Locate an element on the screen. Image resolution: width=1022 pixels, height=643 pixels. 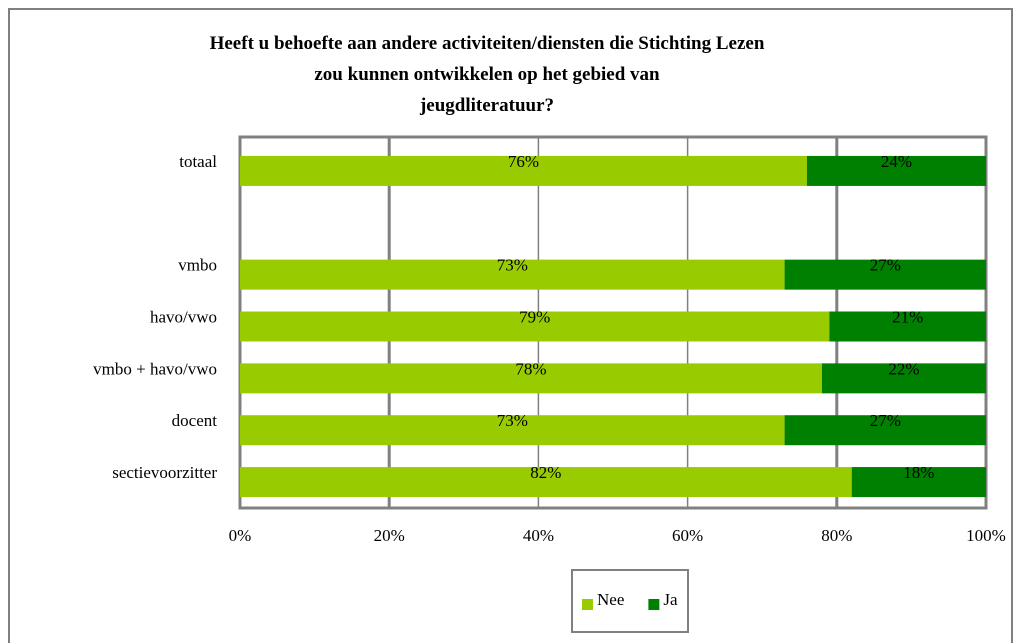
y-tick-label: totaal is located at coordinates (198, 161).